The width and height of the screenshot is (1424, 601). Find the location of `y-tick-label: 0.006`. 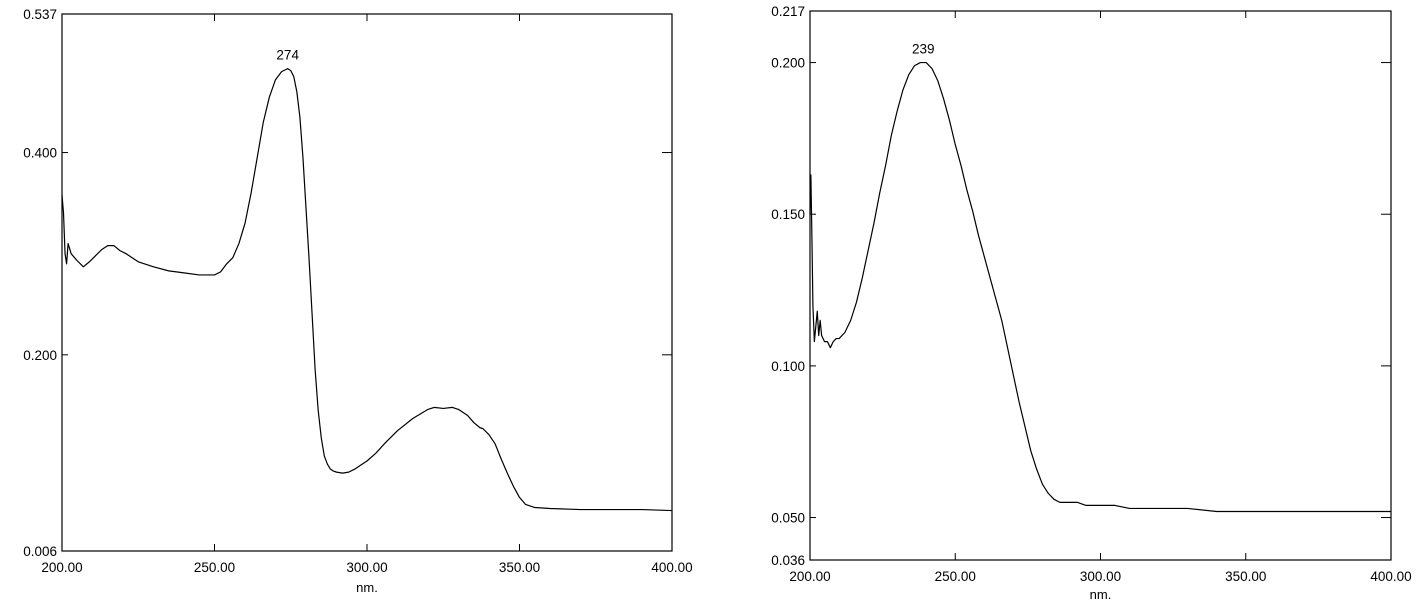

y-tick-label: 0.006 is located at coordinates (40, 551).